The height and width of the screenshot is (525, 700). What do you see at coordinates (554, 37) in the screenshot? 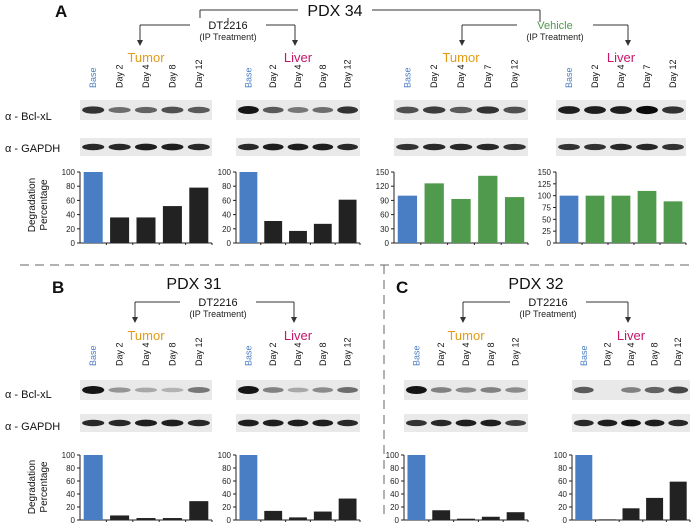
I see `treatment-sub-a-vehicle: (IP Treatment)` at bounding box center [554, 37].